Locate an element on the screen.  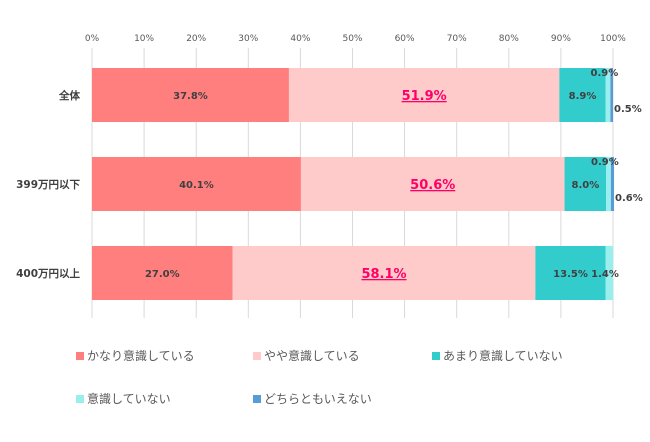
category-label: 400万円以上 is located at coordinates (48, 273).